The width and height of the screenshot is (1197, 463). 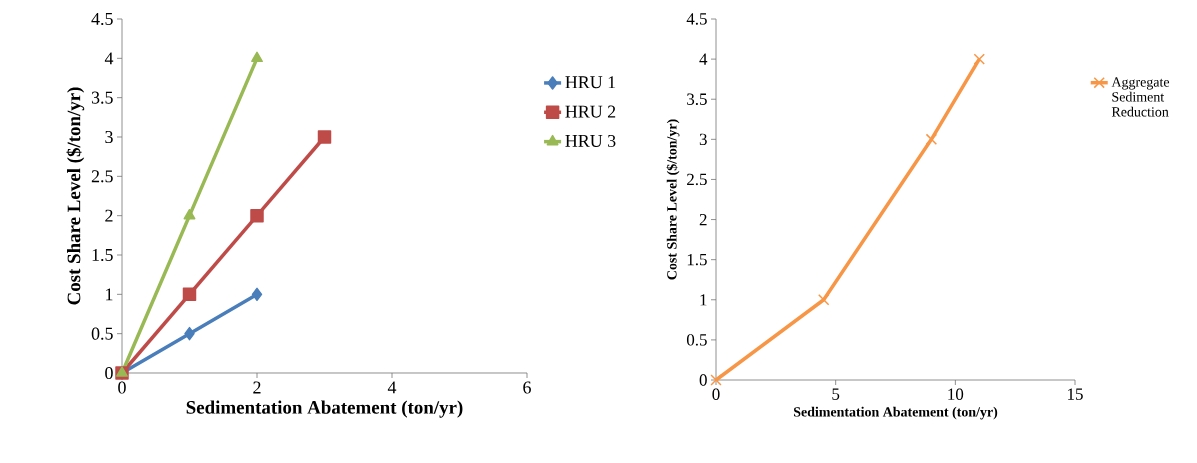 What do you see at coordinates (527, 387) in the screenshot?
I see `x-tick-label: 6` at bounding box center [527, 387].